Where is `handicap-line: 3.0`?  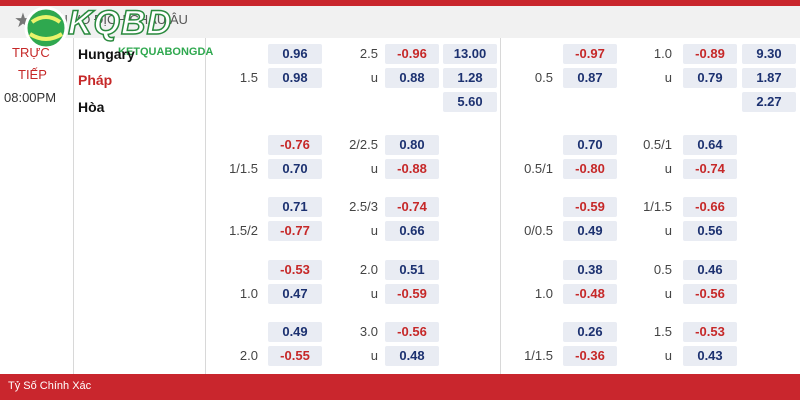 handicap-line: 3.0 is located at coordinates (368, 331).